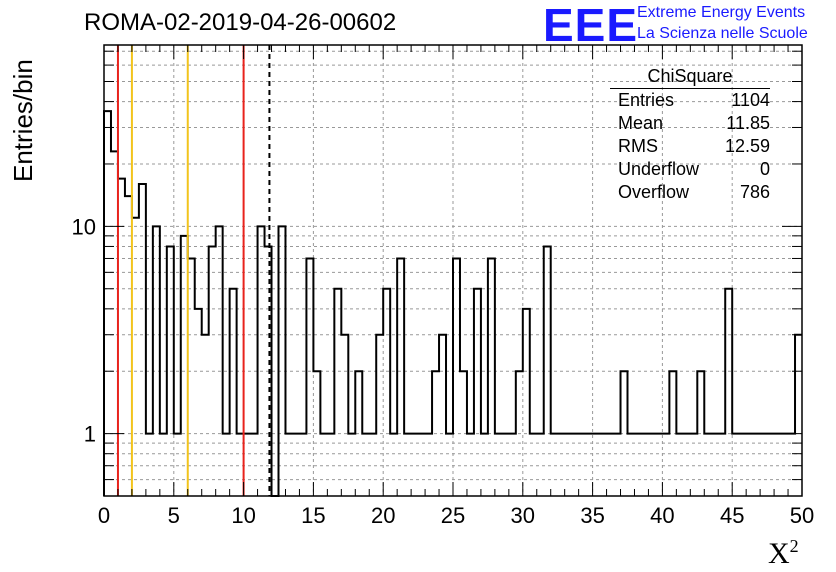  I want to click on x-tick-label: 35, so click(592, 515).